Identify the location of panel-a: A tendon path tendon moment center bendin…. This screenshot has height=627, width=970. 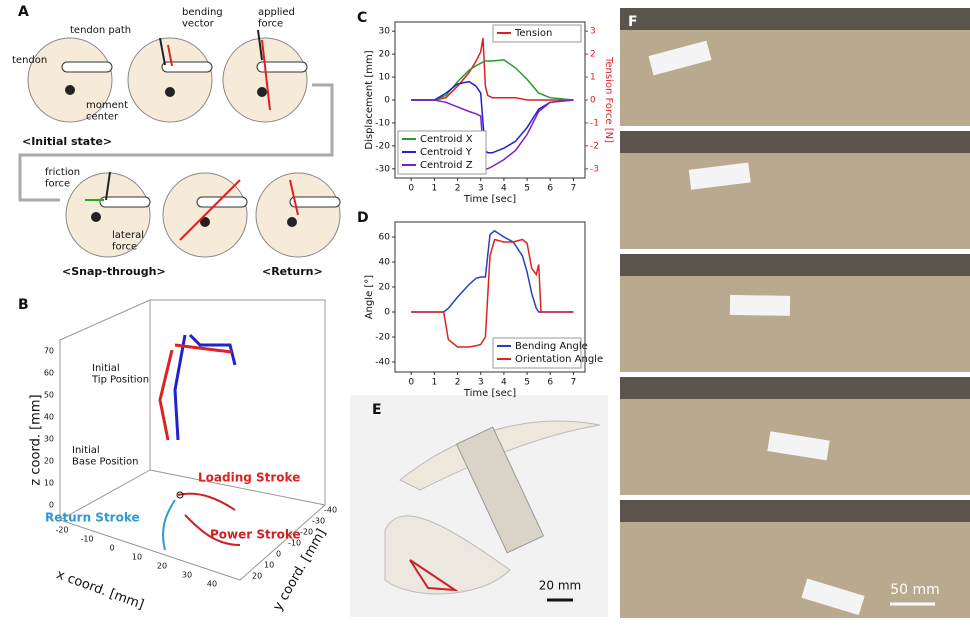
(176, 141).